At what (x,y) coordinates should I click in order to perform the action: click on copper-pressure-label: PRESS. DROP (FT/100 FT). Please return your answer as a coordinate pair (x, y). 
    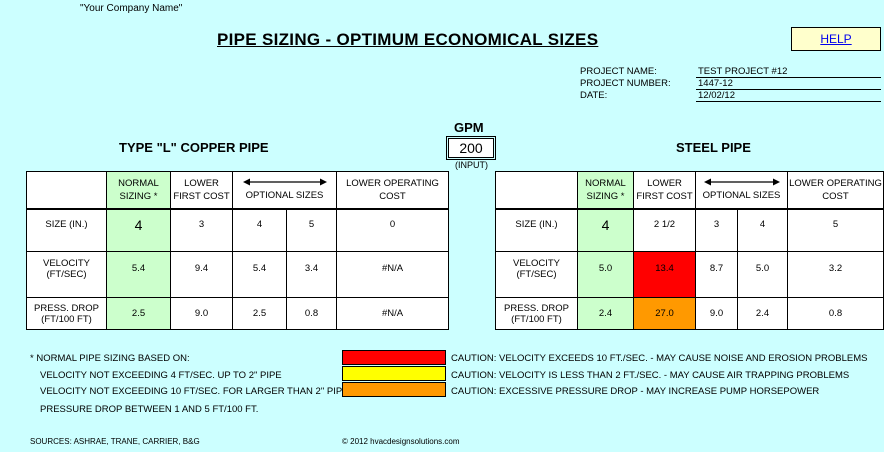
    Looking at the image, I should click on (66, 313).